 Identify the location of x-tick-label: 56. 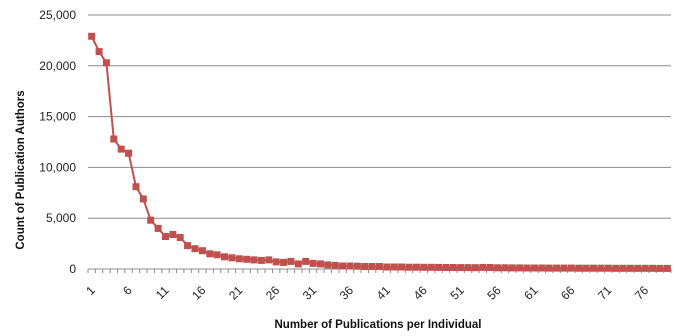
(494, 293).